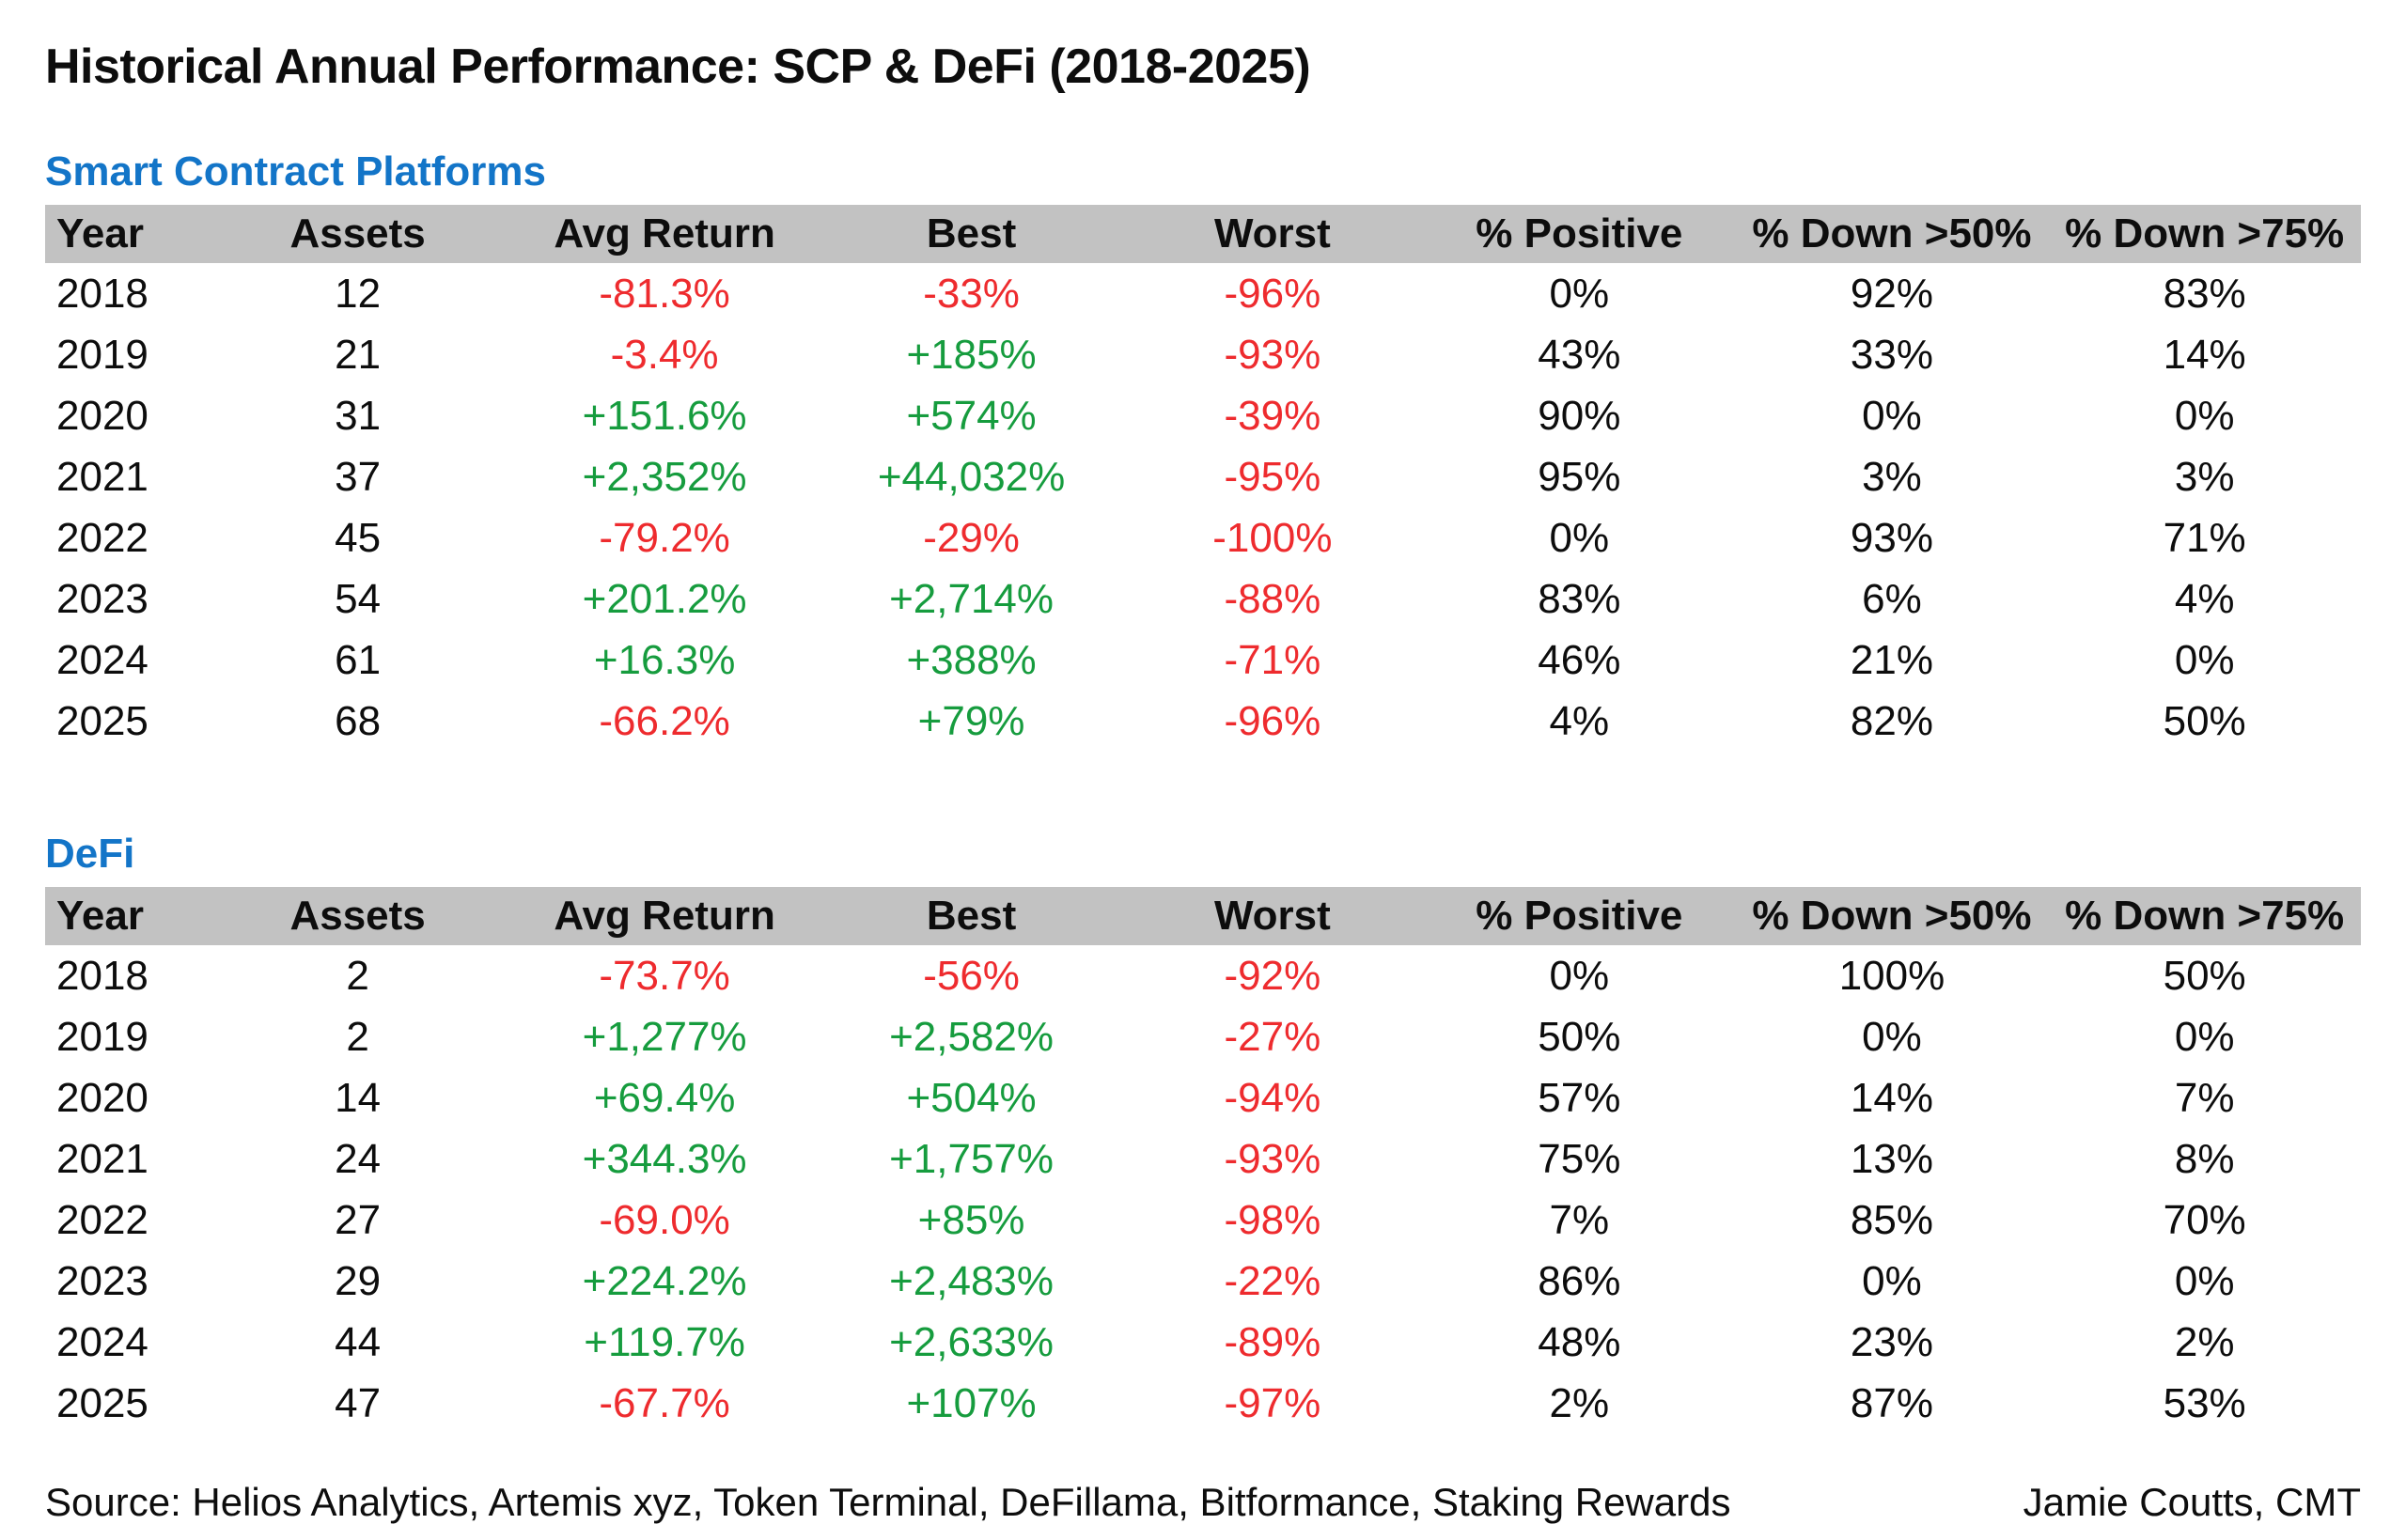 The height and width of the screenshot is (1540, 2406). Describe the element at coordinates (1272, 293) in the screenshot. I see `value-cell: -96%` at that location.